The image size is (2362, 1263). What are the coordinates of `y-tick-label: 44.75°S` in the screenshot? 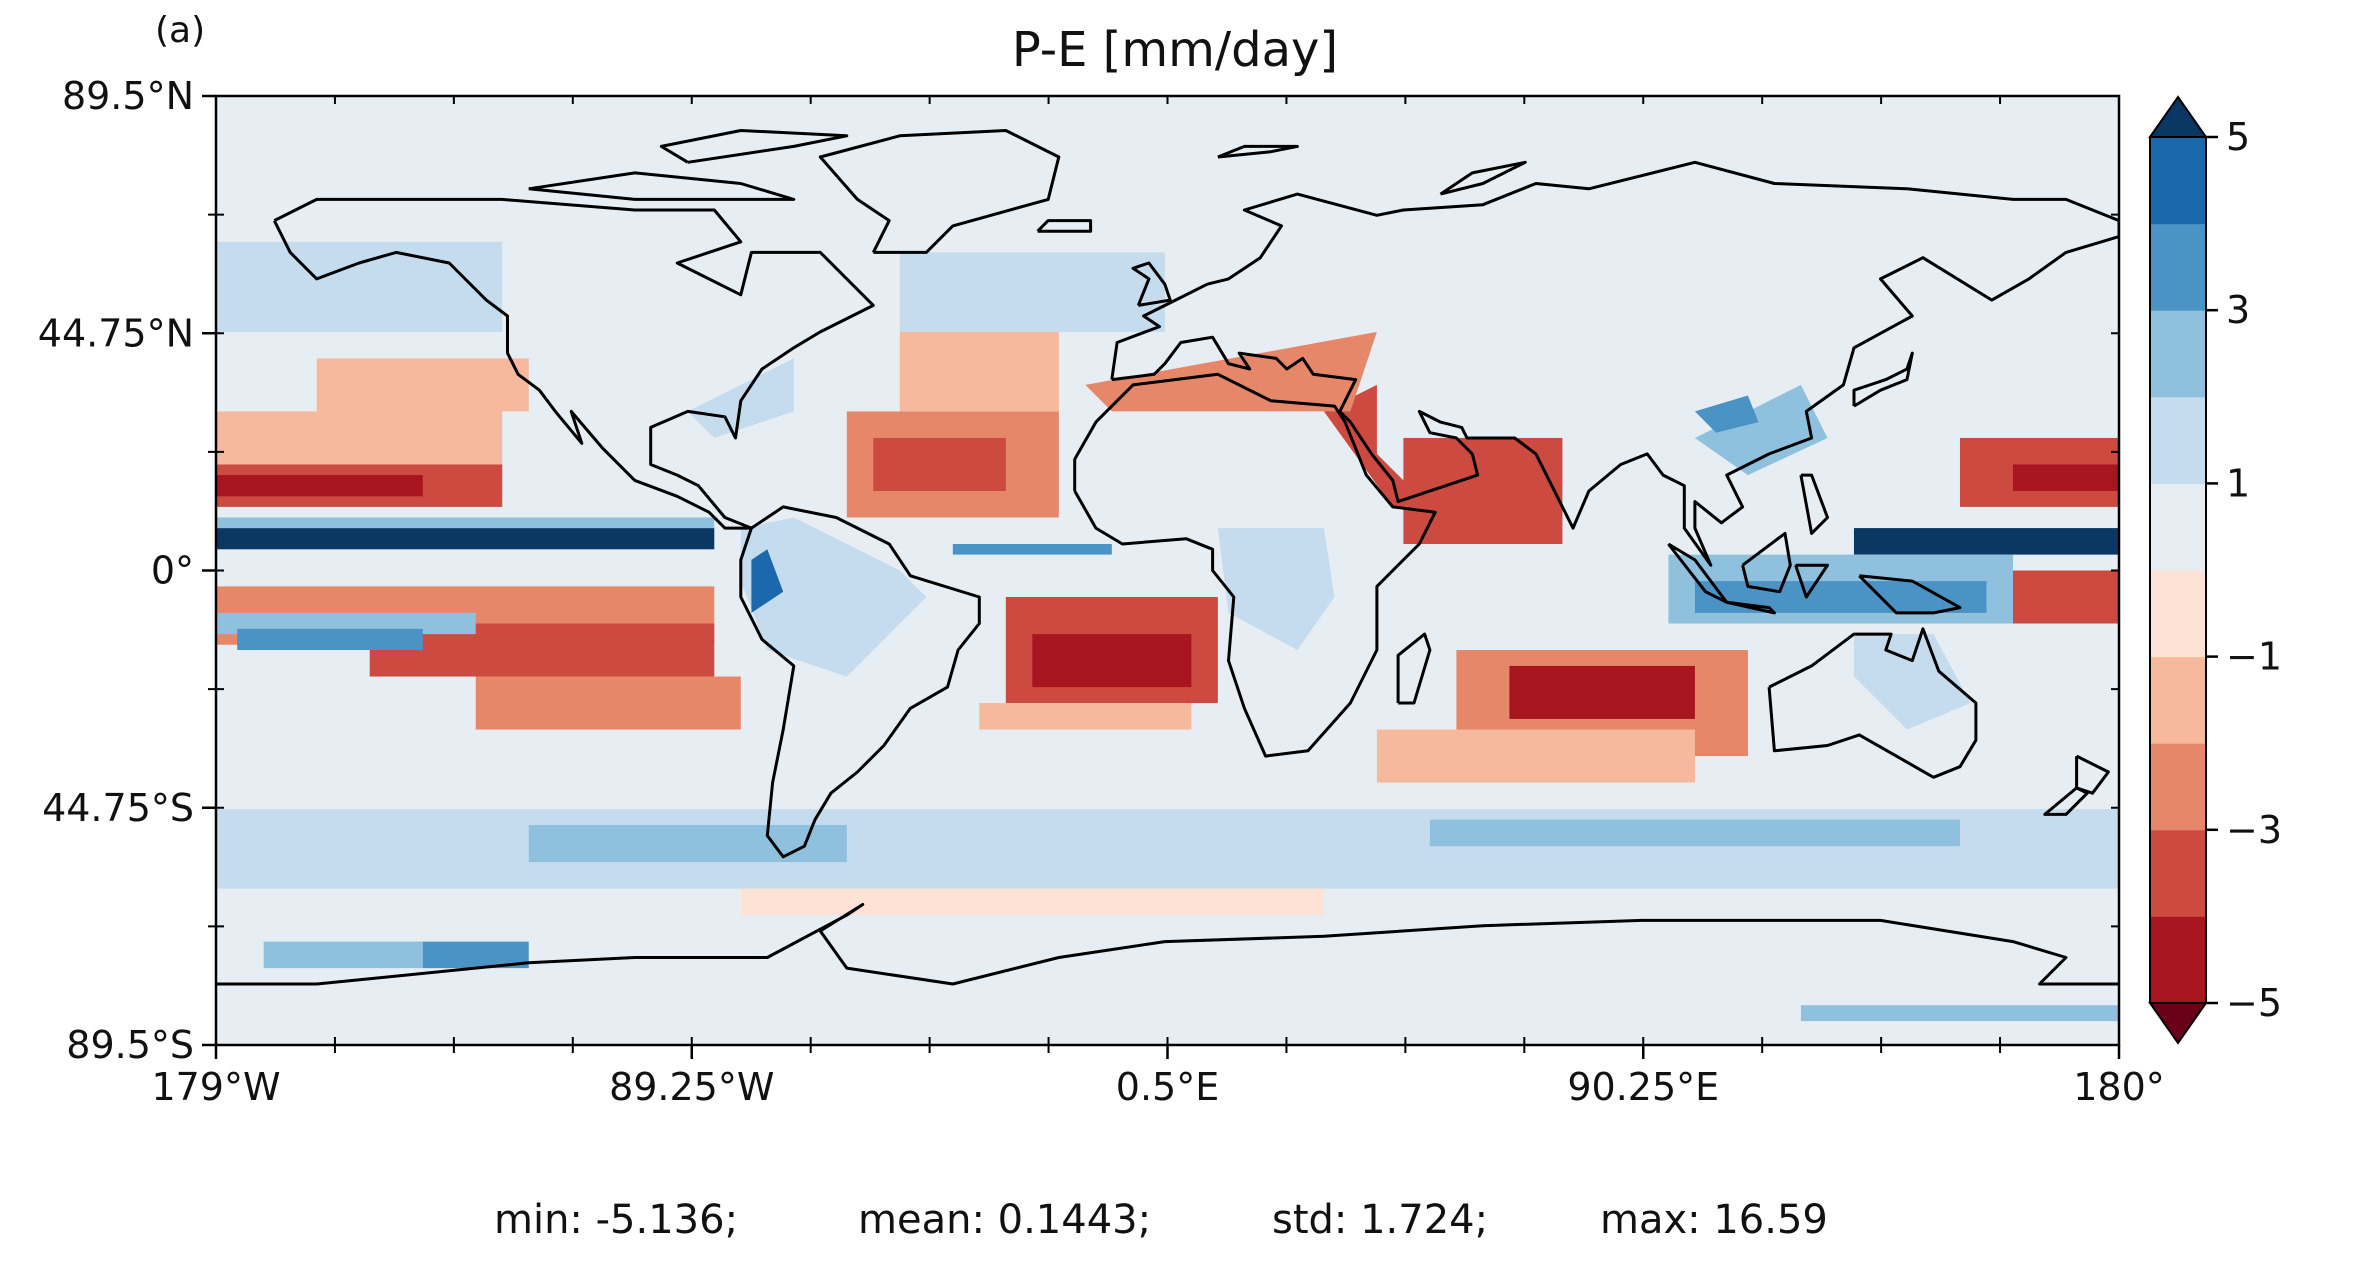 It's located at (118, 808).